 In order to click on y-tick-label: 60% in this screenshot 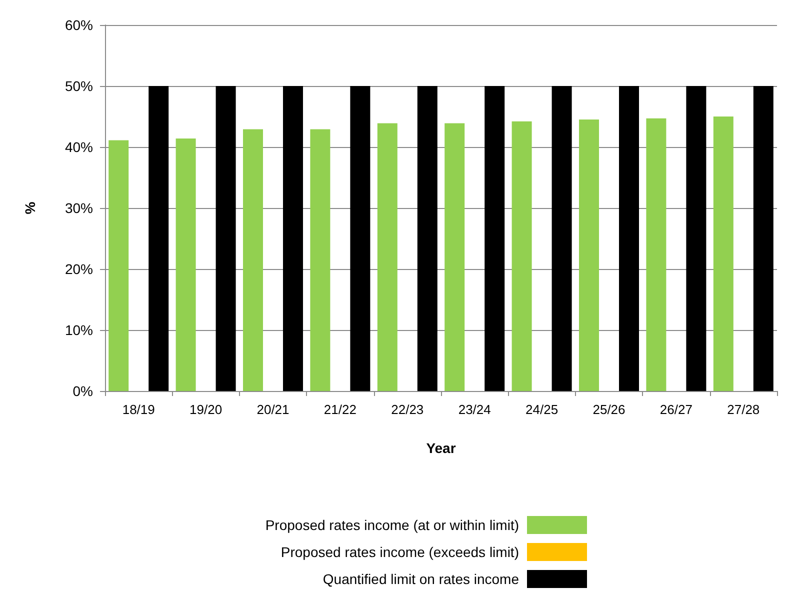, I will do `click(78, 25)`.